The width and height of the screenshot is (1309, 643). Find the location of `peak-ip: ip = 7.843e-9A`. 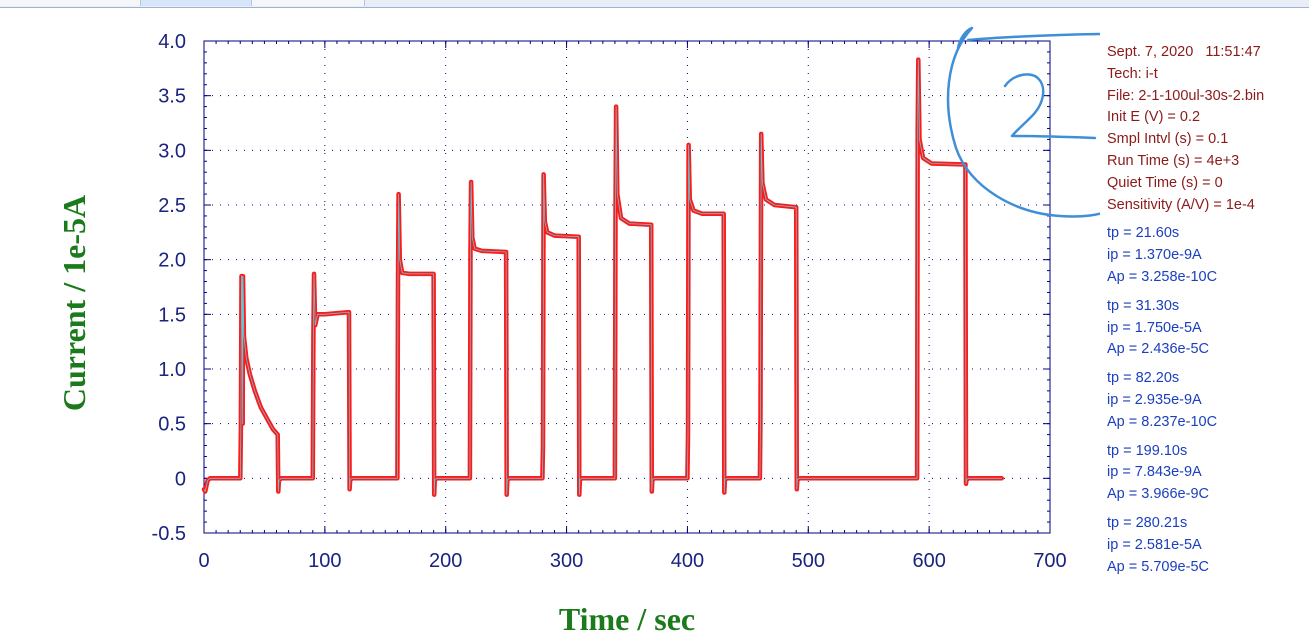

peak-ip: ip = 7.843e-9A is located at coordinates (1154, 472).